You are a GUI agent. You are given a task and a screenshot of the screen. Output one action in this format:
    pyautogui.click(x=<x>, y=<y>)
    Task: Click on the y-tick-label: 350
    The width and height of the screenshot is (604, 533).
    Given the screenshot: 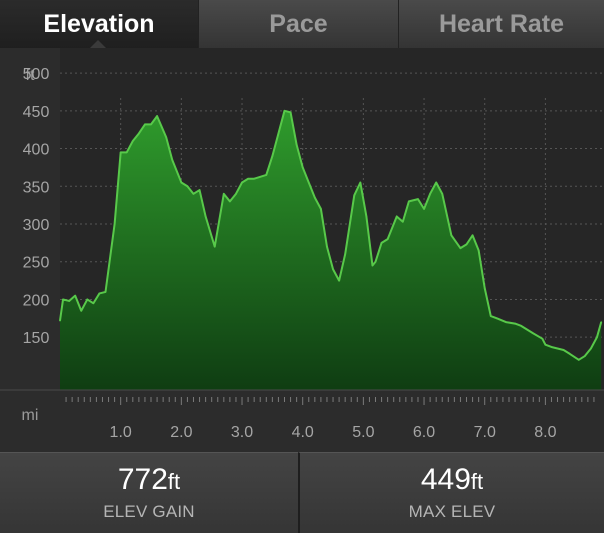 What is the action you would take?
    pyautogui.click(x=36, y=187)
    